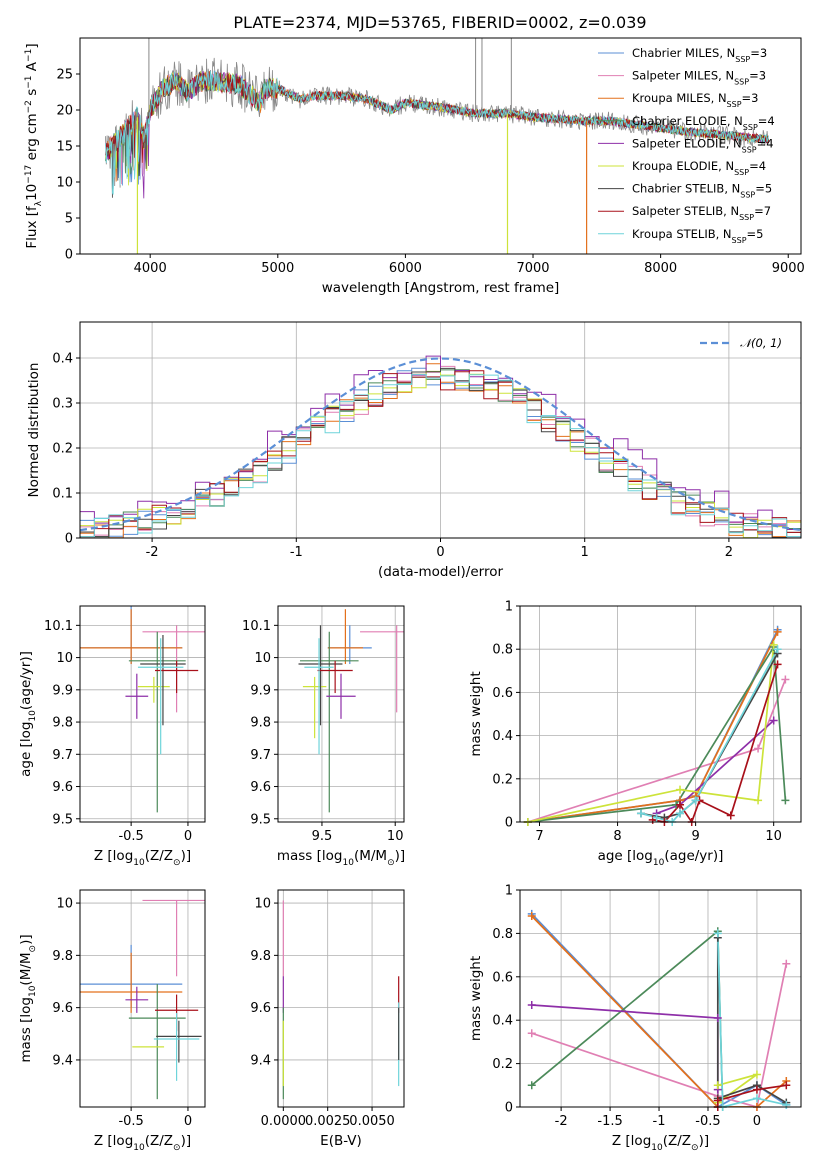 This screenshot has width=819, height=1170. What do you see at coordinates (659, 1121) in the screenshot?
I see `x-tick-label: -1` at bounding box center [659, 1121].